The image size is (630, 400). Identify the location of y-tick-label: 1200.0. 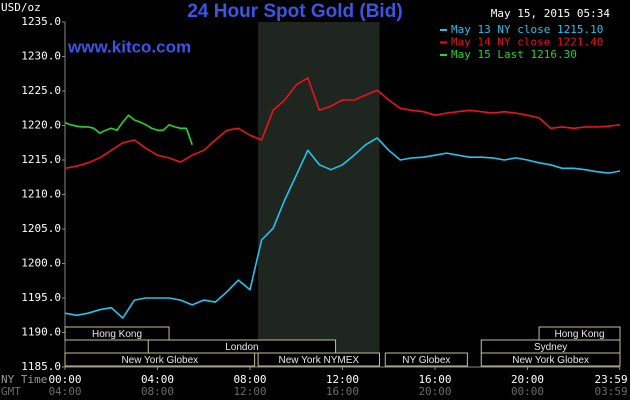
(41, 263).